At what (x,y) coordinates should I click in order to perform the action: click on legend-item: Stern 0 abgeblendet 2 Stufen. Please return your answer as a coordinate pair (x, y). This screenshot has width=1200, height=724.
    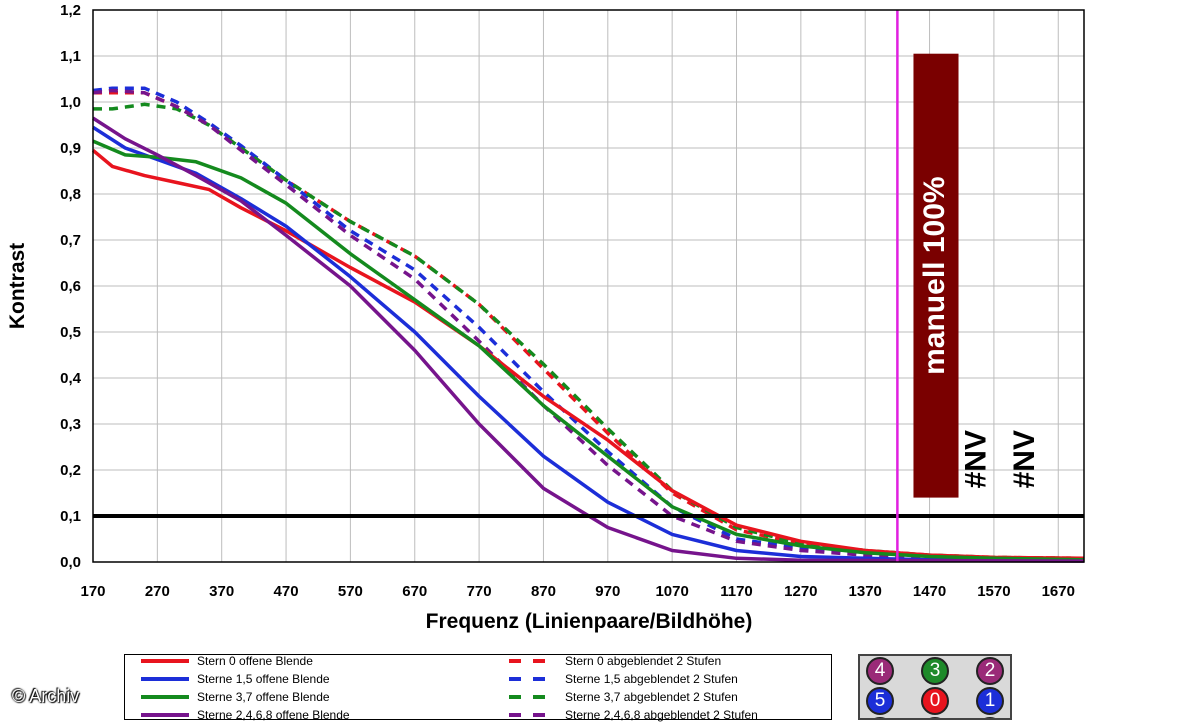
    Looking at the image, I should click on (615, 661).